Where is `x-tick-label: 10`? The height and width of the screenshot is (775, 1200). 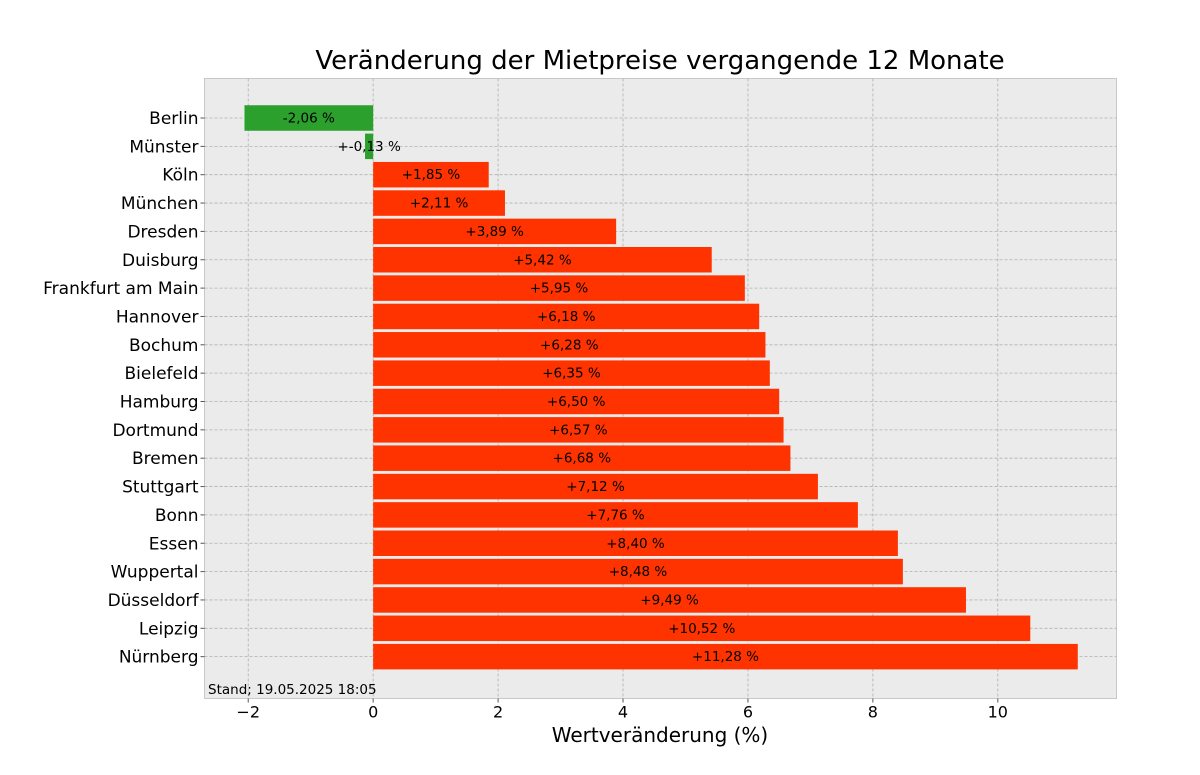
x-tick-label: 10 is located at coordinates (998, 712).